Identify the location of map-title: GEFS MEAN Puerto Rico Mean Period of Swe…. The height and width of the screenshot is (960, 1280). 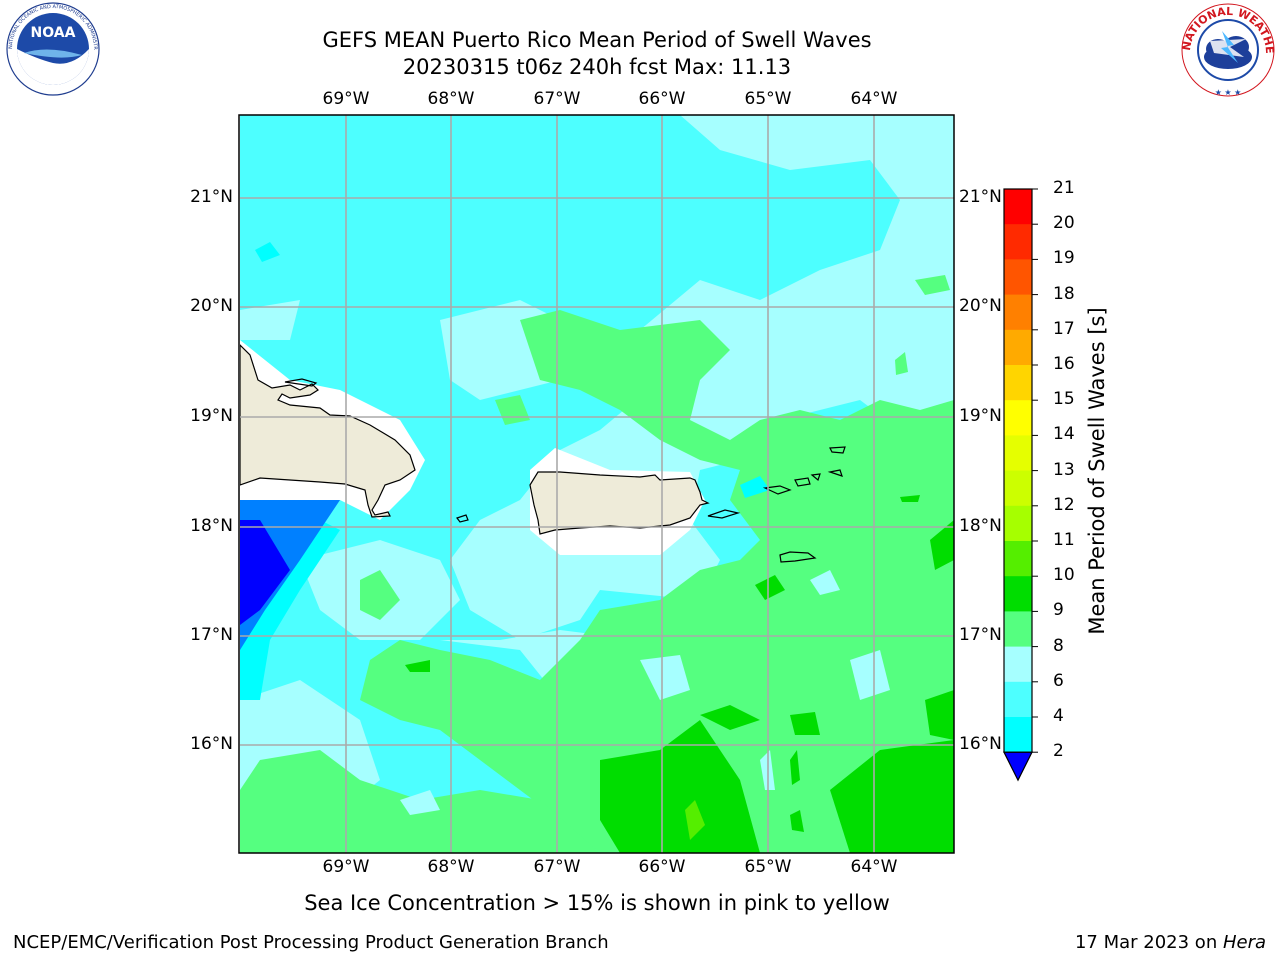
(597, 40).